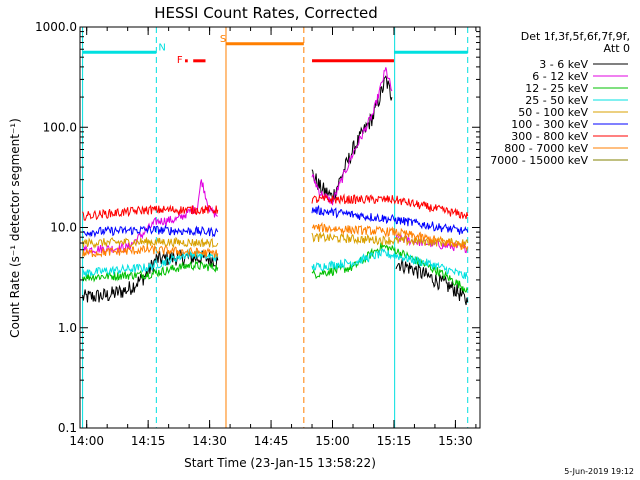 The image size is (640, 480). I want to click on x-tick-label-2: 14:30, so click(209, 441).